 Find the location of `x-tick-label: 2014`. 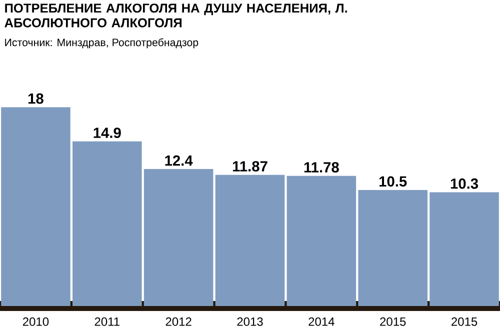

x-tick-label: 2014 is located at coordinates (321, 321).